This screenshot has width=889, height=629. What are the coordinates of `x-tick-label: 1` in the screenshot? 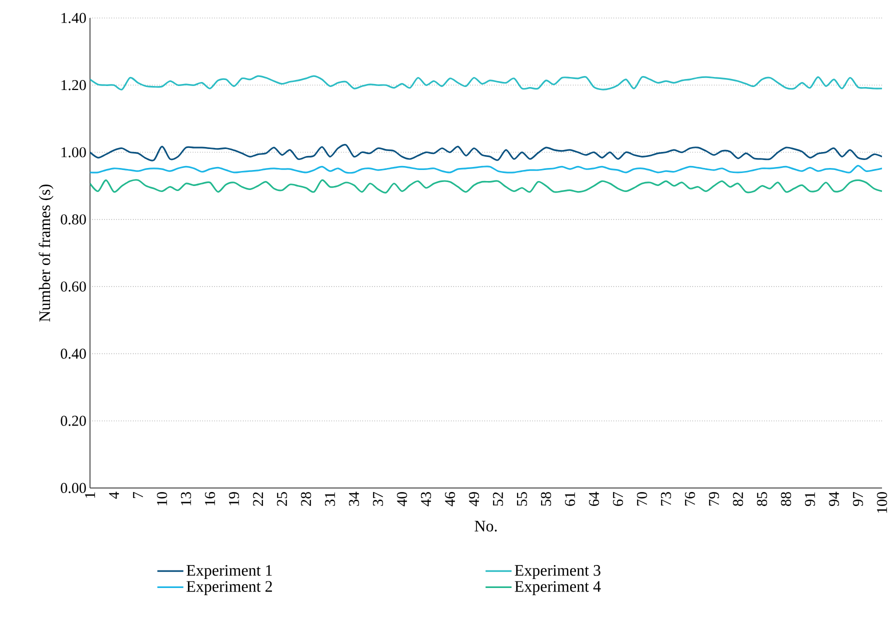 It's located at (90, 495).